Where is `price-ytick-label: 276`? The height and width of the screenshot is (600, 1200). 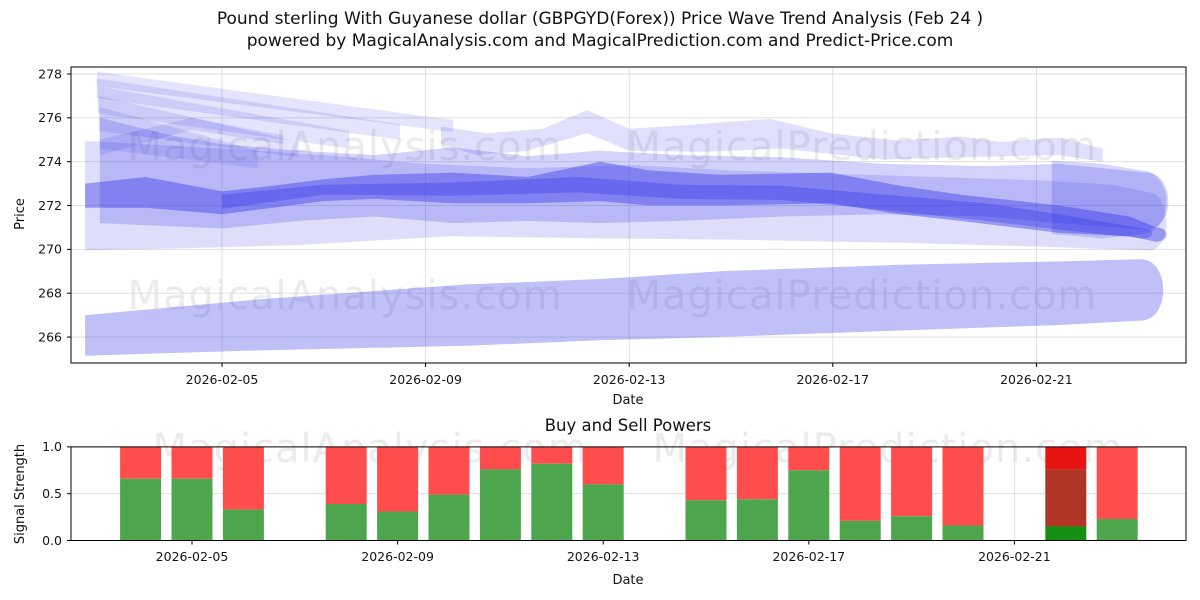 price-ytick-label: 276 is located at coordinates (50, 117).